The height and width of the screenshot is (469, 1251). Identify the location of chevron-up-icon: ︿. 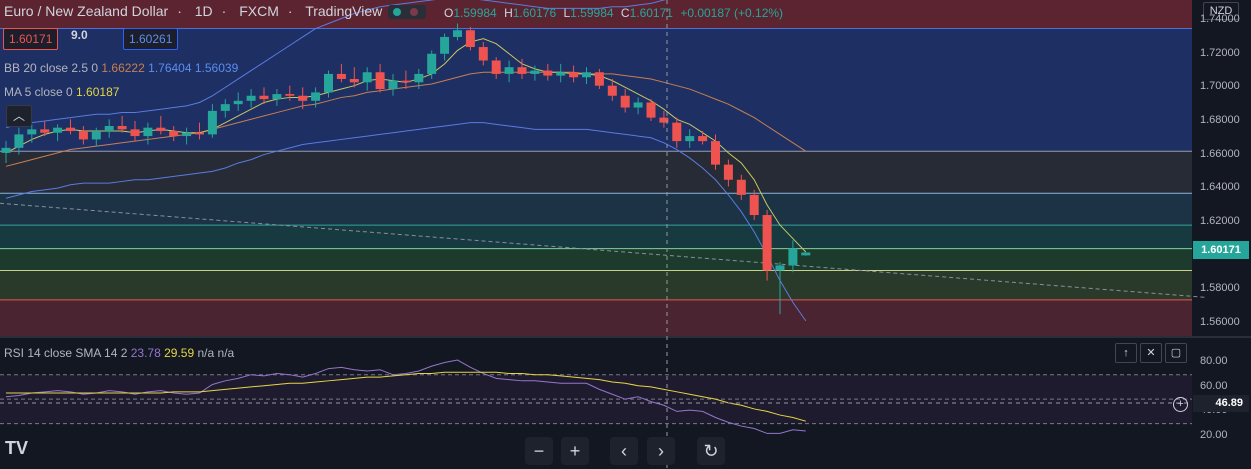
(19, 116).